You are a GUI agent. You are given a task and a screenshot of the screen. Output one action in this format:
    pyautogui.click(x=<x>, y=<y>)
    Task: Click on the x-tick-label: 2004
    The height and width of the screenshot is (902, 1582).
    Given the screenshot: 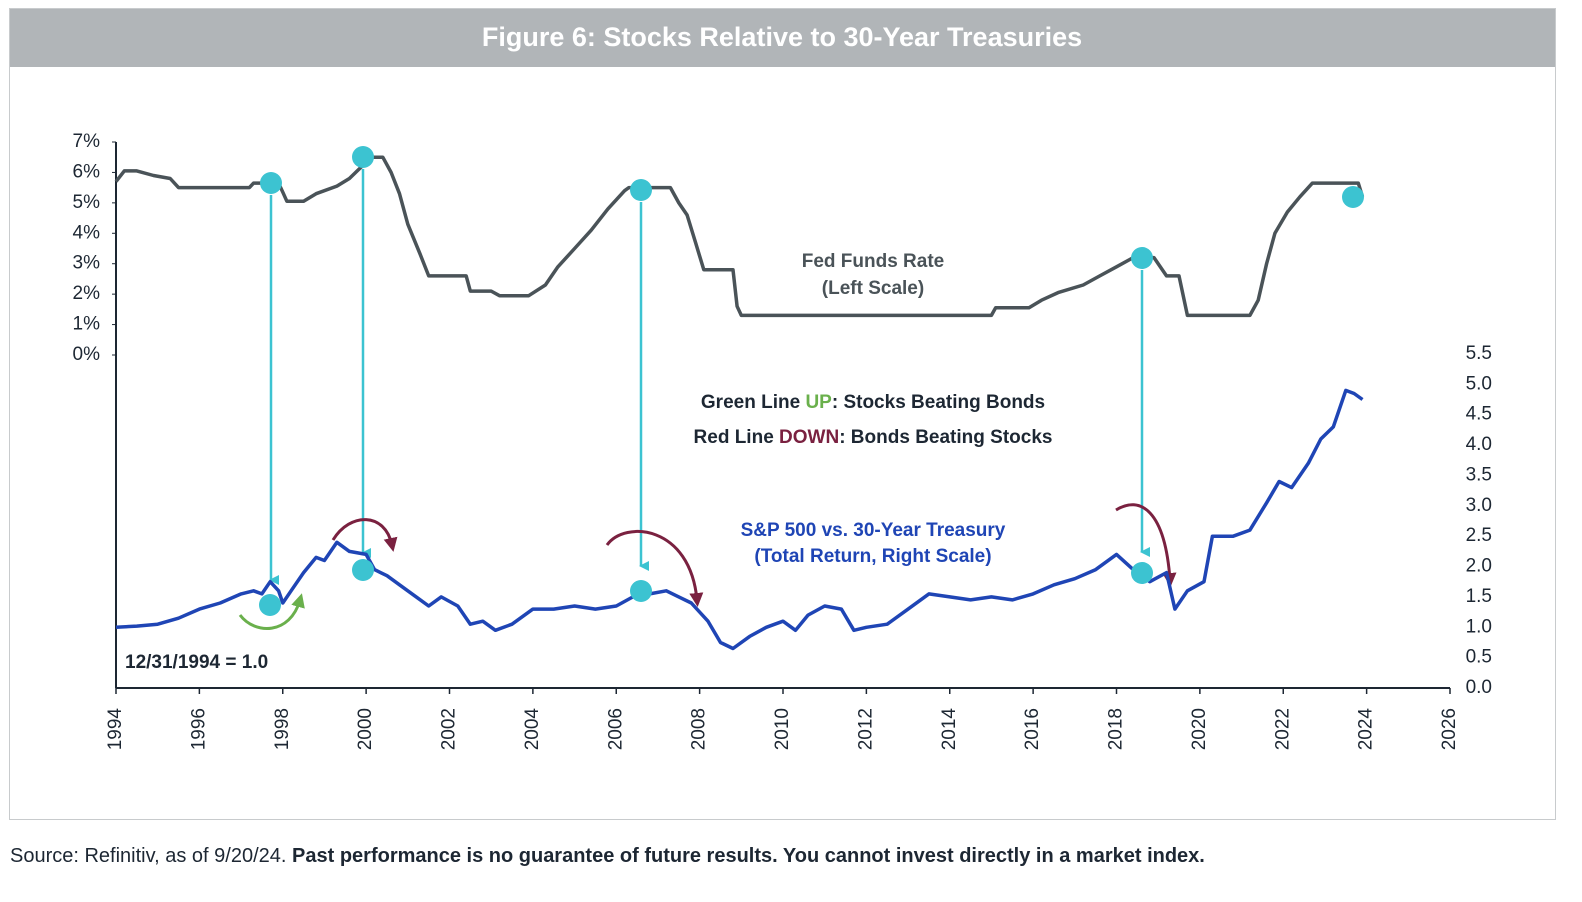 What is the action you would take?
    pyautogui.click(x=532, y=729)
    